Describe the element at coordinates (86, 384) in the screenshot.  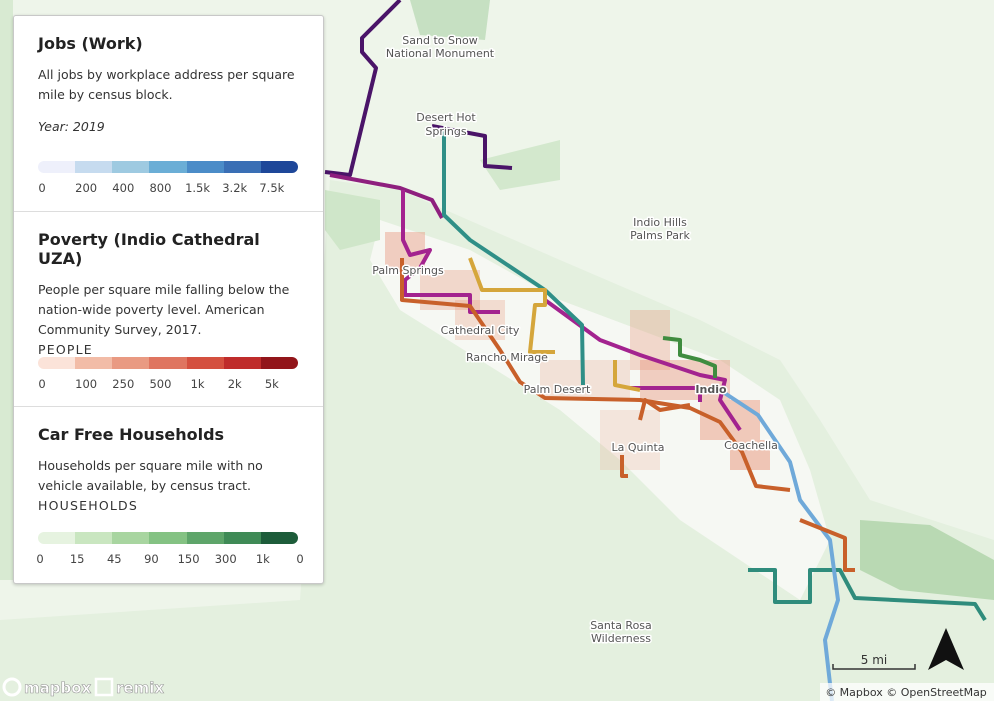
I see `ramp-tick-label: 100` at that location.